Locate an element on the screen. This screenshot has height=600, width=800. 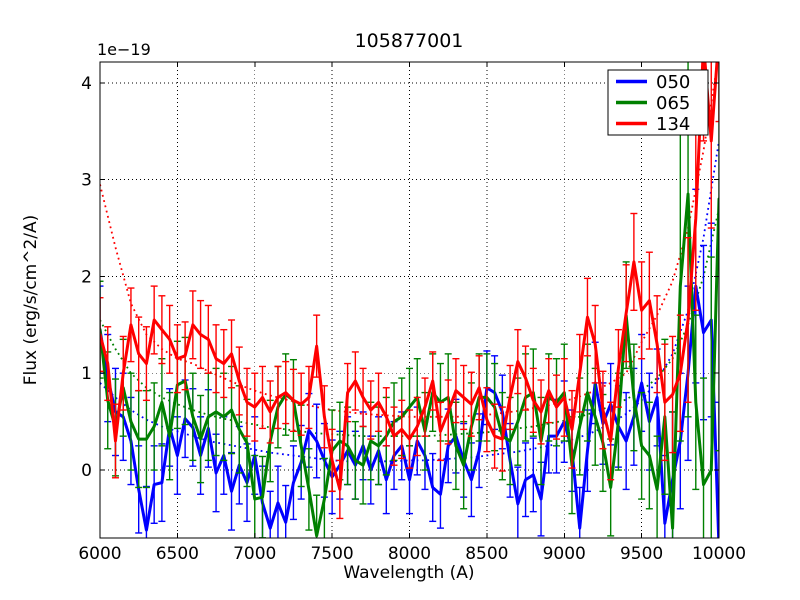
legend-label-134: 134 is located at coordinates (673, 124).